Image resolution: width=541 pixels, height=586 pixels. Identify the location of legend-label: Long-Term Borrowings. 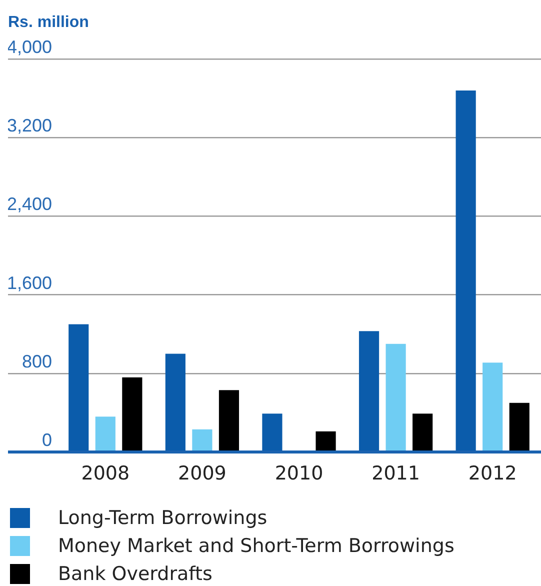
(163, 518).